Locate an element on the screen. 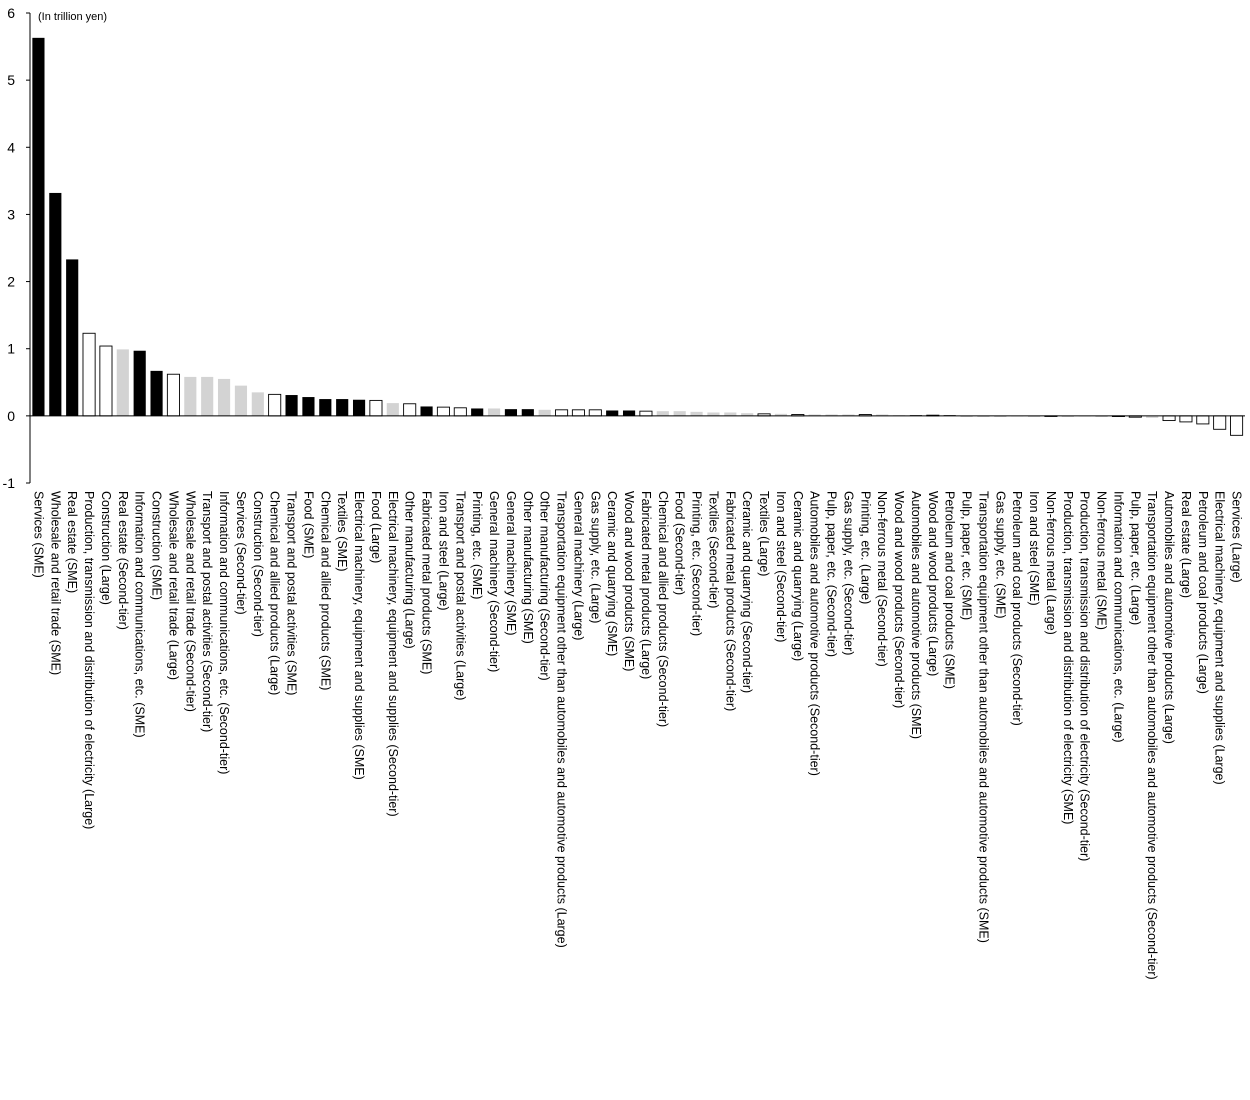  category-label: Chemical and allied products (SME) is located at coordinates (325, 590).